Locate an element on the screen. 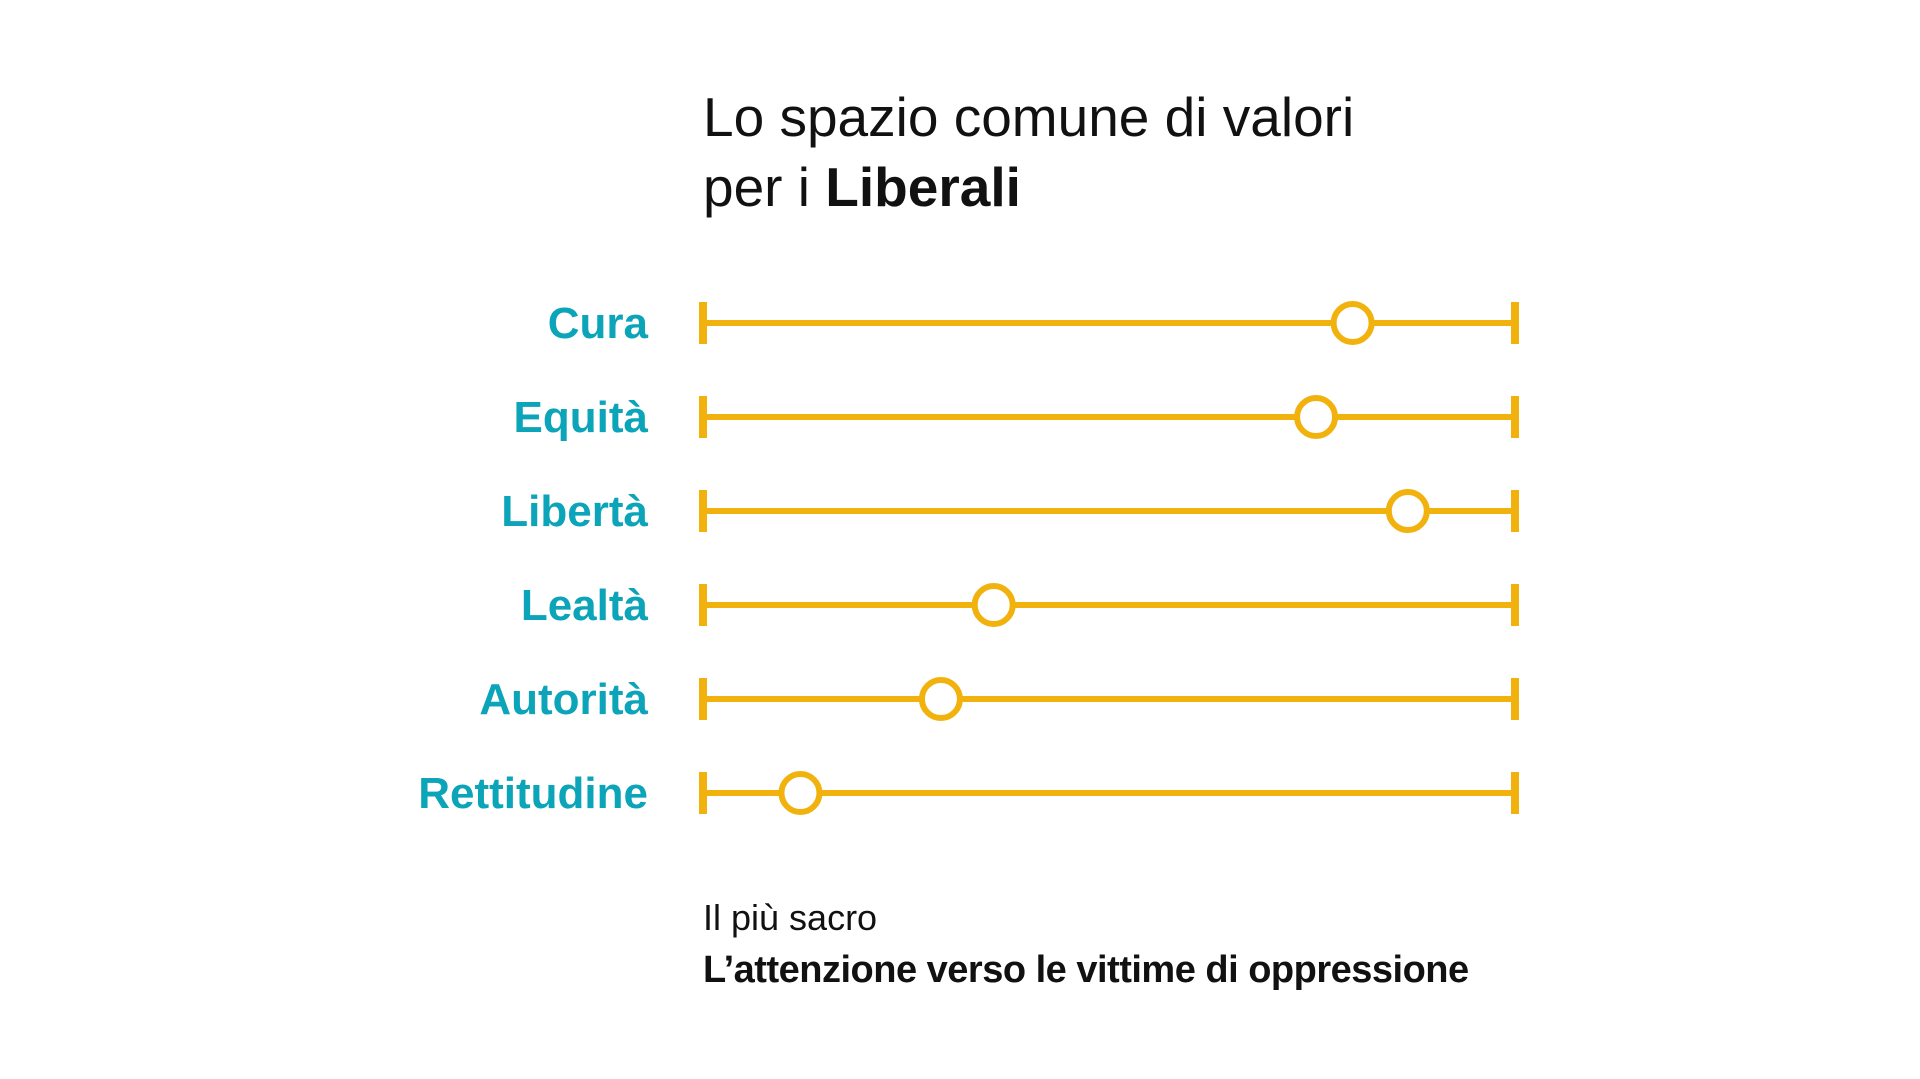 This screenshot has width=1920, height=1079. title-line-1: Lo spazio comune di valori is located at coordinates (1029, 117).